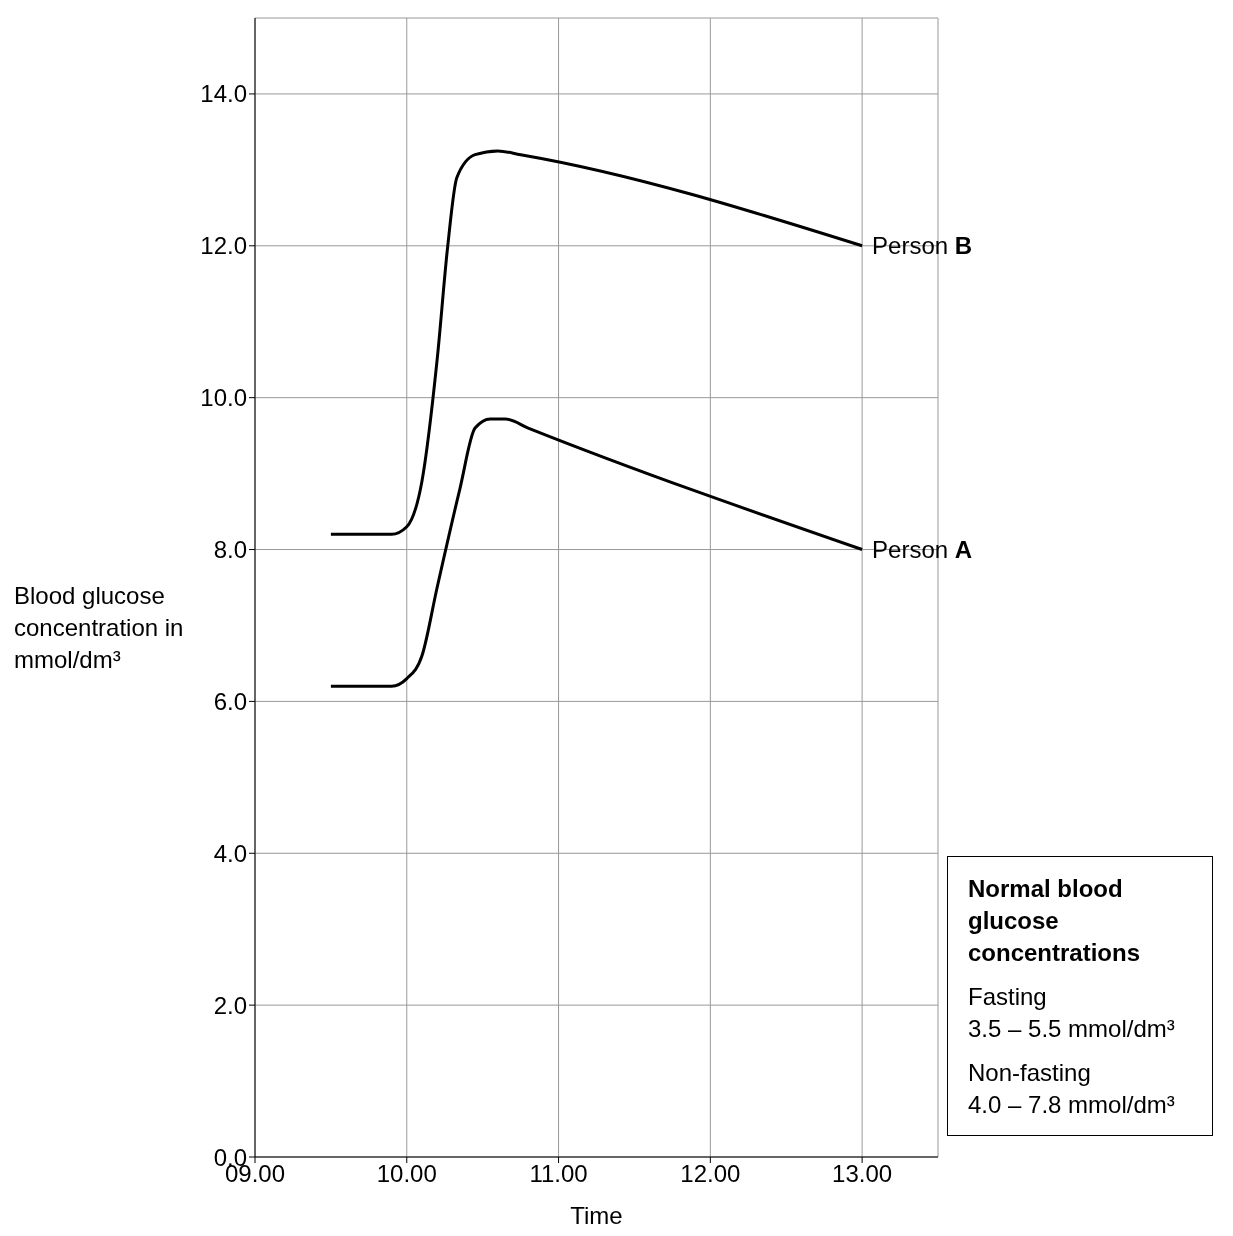  What do you see at coordinates (230, 1005) in the screenshot?
I see `y-tick-label: 2.0` at bounding box center [230, 1005].